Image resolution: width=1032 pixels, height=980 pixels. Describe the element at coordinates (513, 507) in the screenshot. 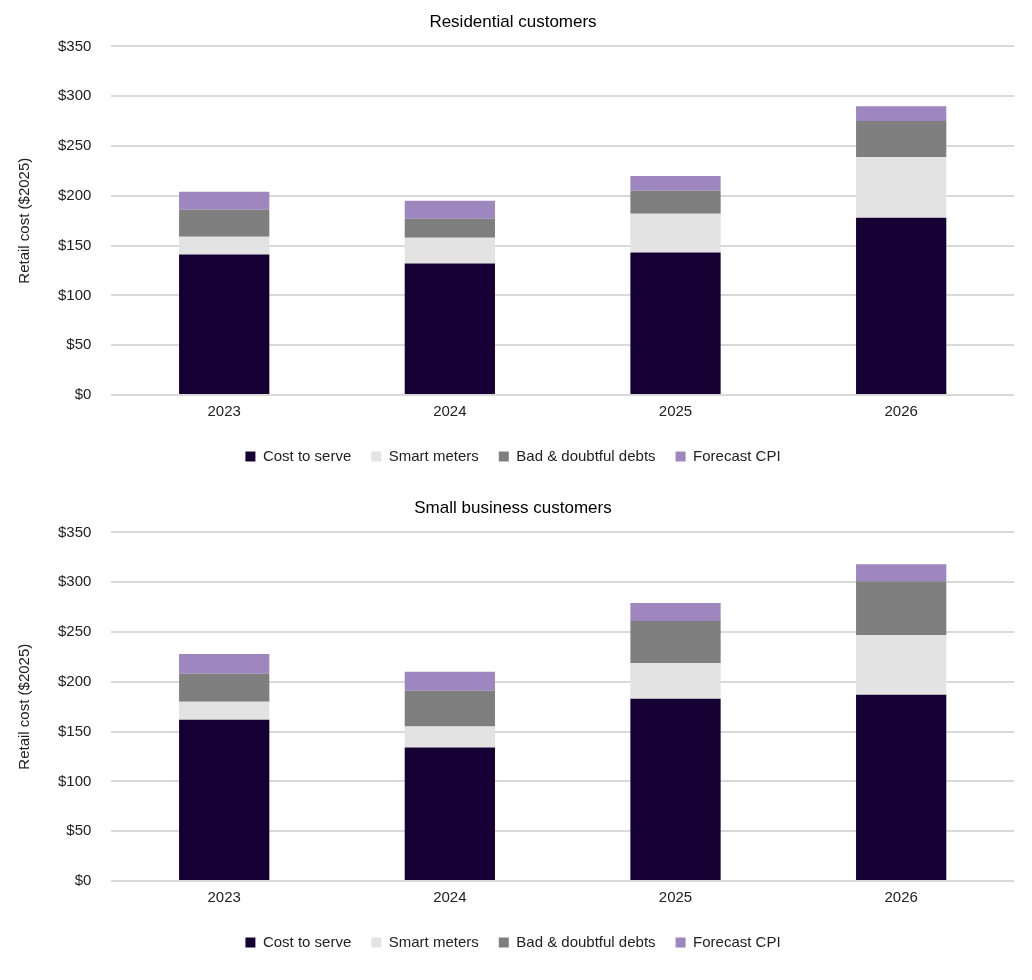

I see `chart-title: Small business customers` at that location.